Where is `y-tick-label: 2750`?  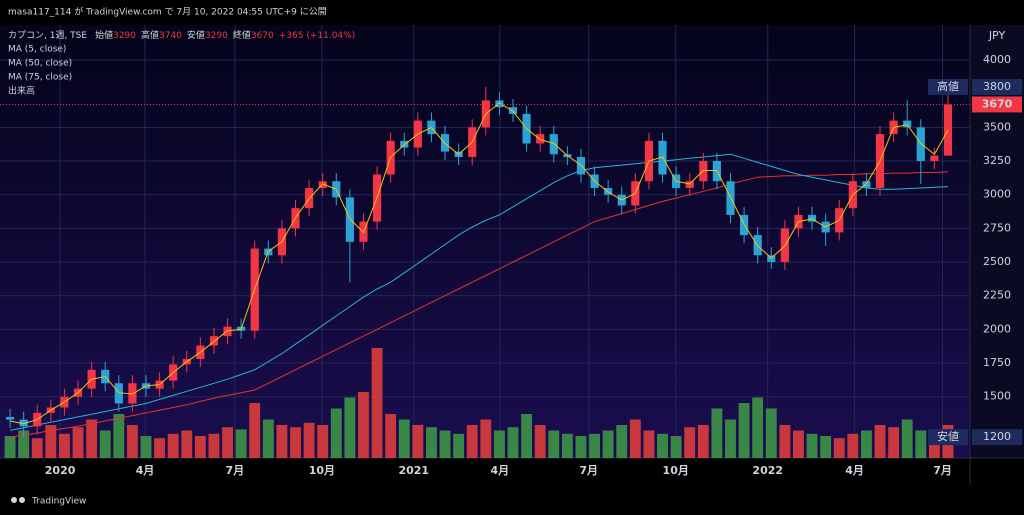 y-tick-label: 2750 is located at coordinates (997, 227).